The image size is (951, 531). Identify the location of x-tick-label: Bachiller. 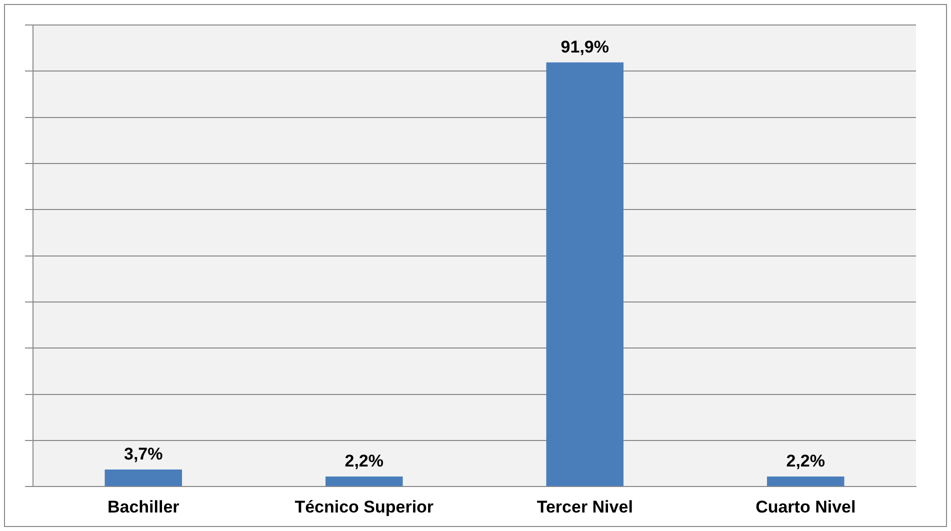
(143, 506).